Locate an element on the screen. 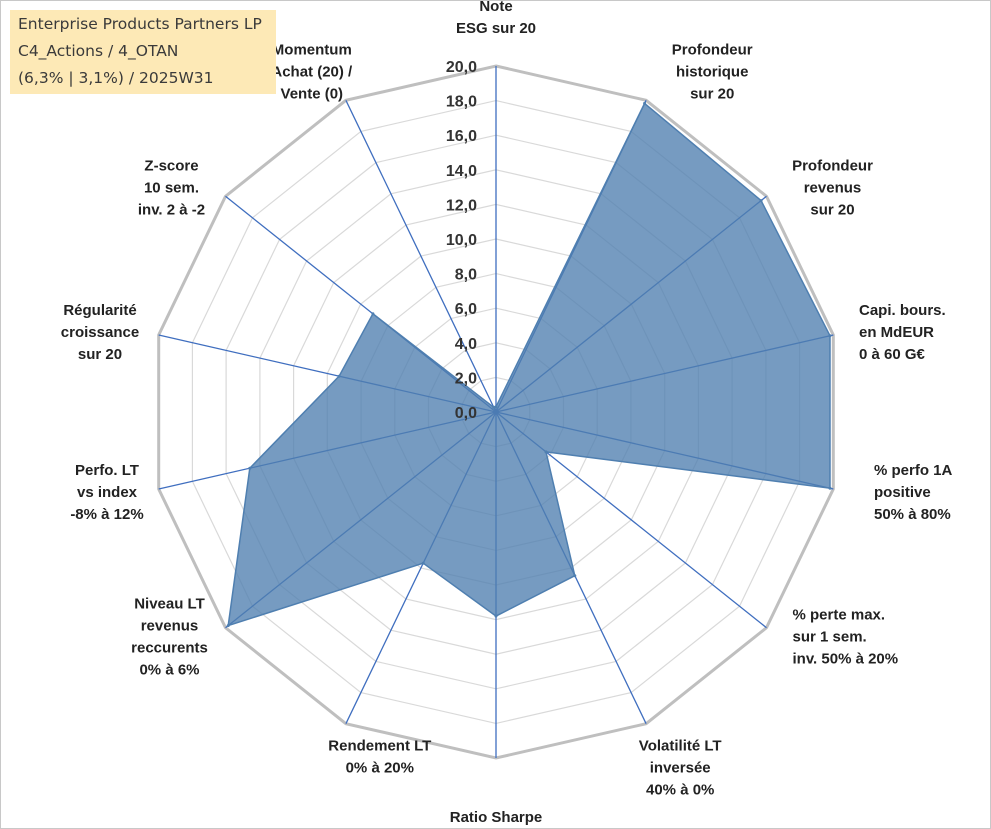 The image size is (991, 829). axis-label-line: sur 1 sem. is located at coordinates (830, 637).